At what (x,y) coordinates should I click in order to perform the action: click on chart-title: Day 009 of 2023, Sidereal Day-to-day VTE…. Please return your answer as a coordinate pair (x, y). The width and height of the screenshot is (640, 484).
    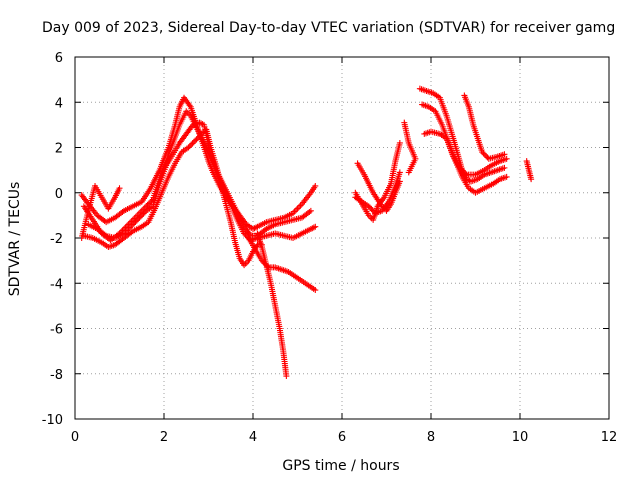
    Looking at the image, I should click on (328, 28).